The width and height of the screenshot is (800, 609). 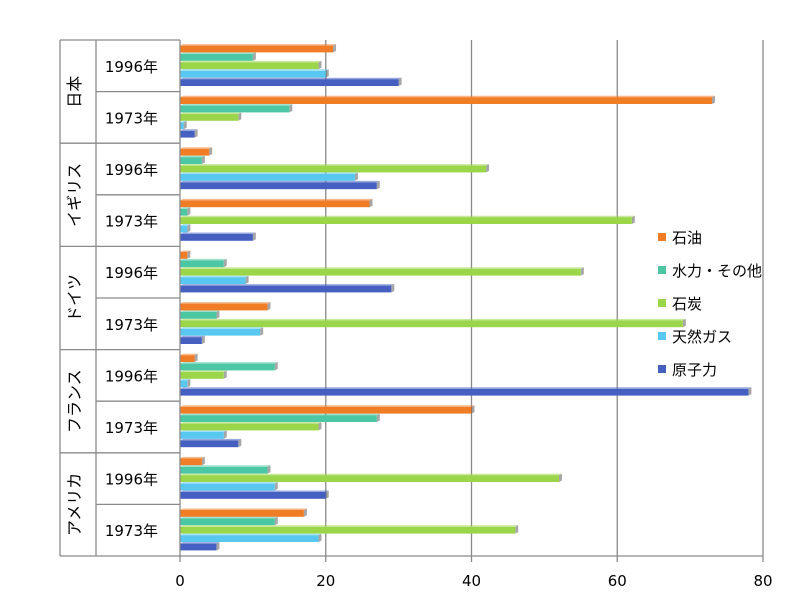 What do you see at coordinates (717, 271) in the screenshot?
I see `legend-label: 水力・その他` at bounding box center [717, 271].